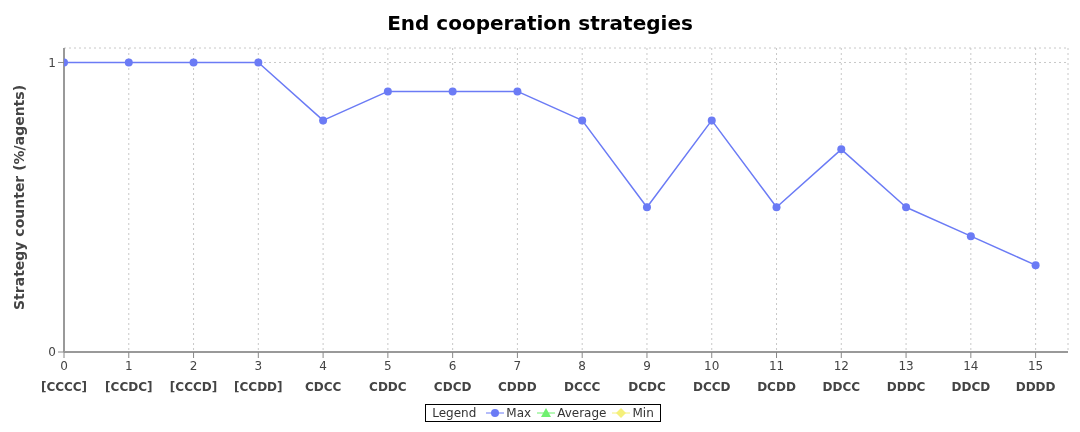 The width and height of the screenshot is (1080, 432). I want to click on legend-title: Legend, so click(454, 413).